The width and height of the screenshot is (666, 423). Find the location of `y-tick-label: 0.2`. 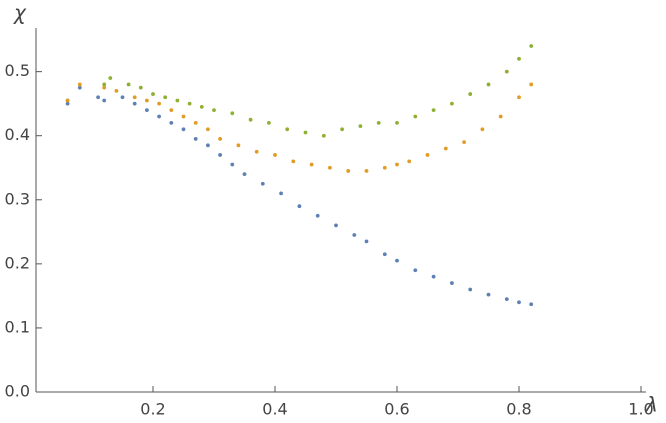

y-tick-label: 0.2 is located at coordinates (17, 262).